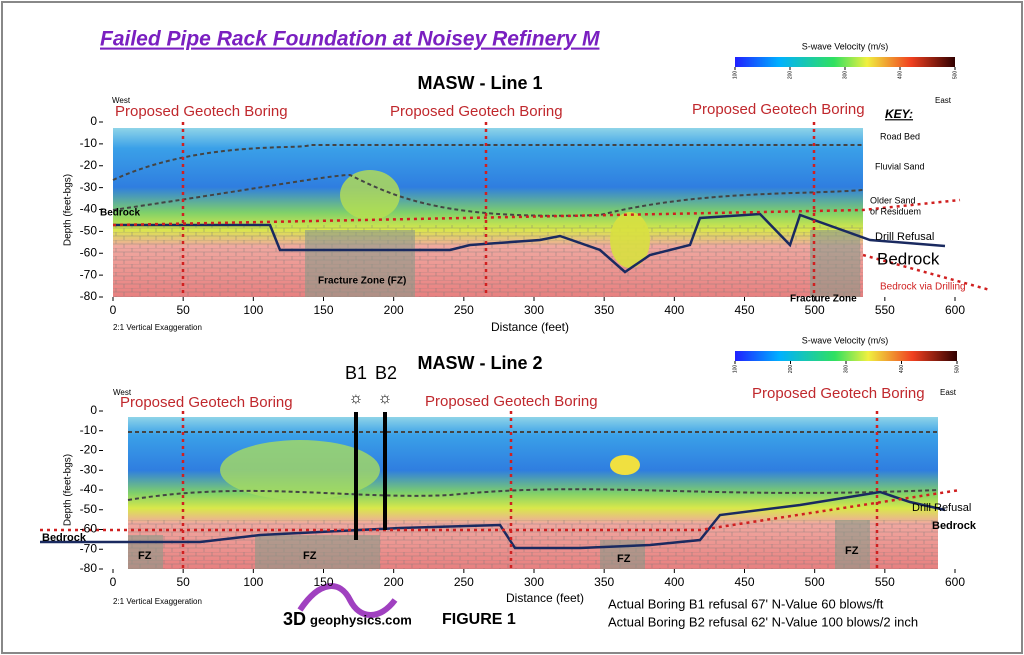 This screenshot has width=1024, height=655. I want to click on key-item: Bedrock via Drilling, so click(923, 287).